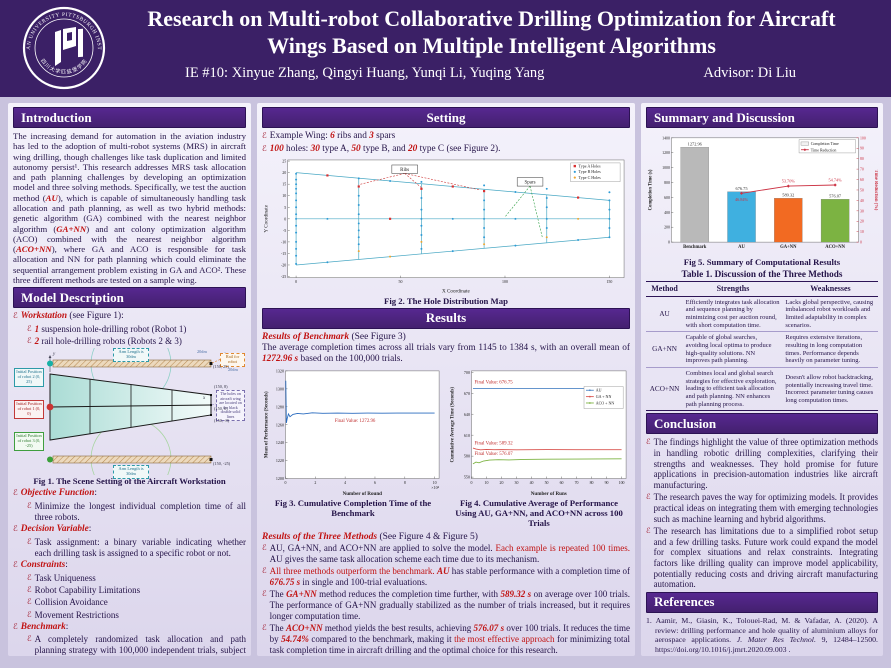  Describe the element at coordinates (41, 626) in the screenshot. I see `benchmark-heading: ℰ Benchmark:` at that location.